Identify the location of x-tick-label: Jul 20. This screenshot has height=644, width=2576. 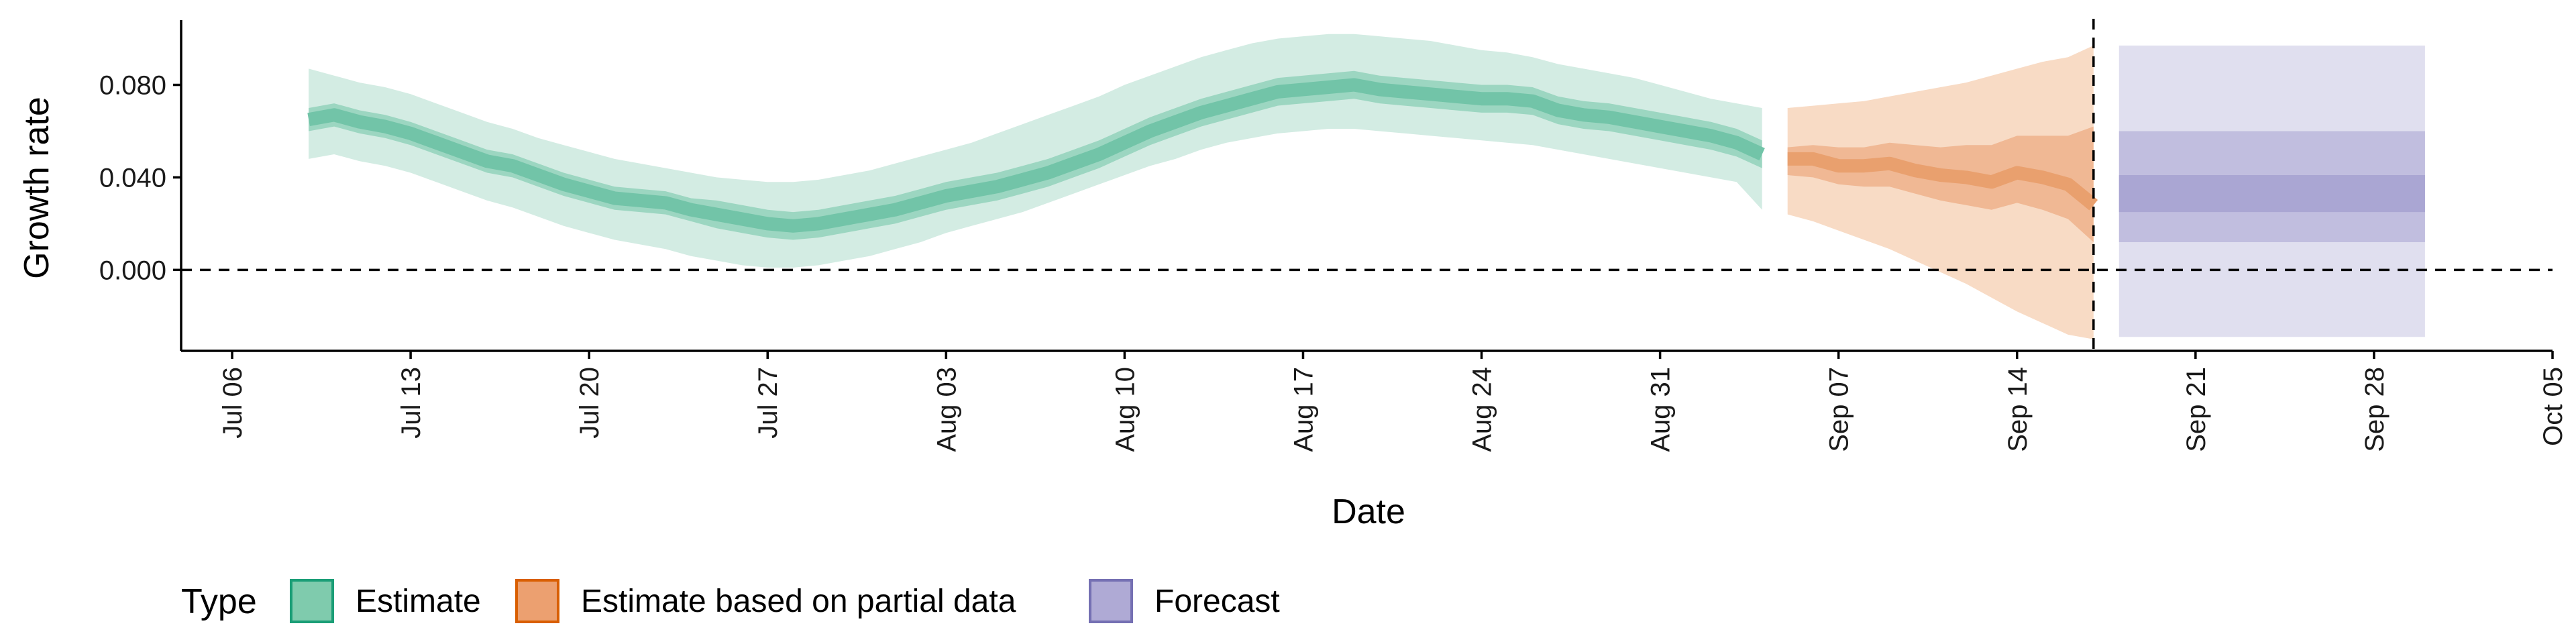
(589, 403).